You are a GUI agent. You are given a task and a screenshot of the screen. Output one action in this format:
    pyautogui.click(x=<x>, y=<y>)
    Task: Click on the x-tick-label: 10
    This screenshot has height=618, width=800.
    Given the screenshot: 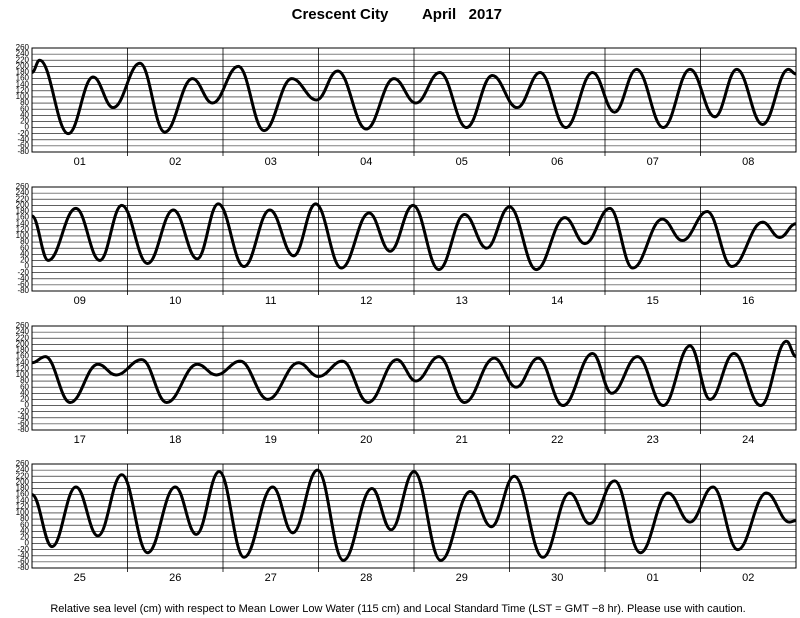 What is the action you would take?
    pyautogui.click(x=175, y=301)
    